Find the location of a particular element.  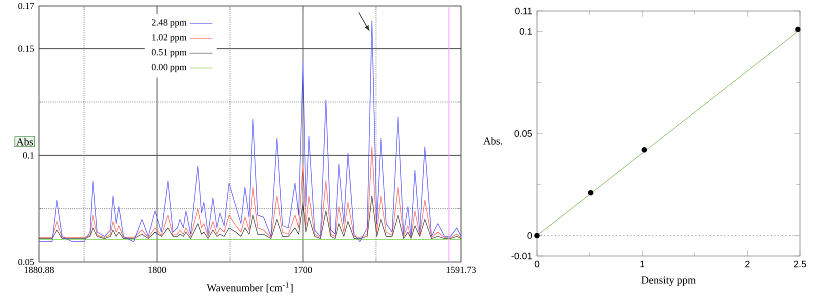

legend-label: 0.51 ppm is located at coordinates (169, 53).